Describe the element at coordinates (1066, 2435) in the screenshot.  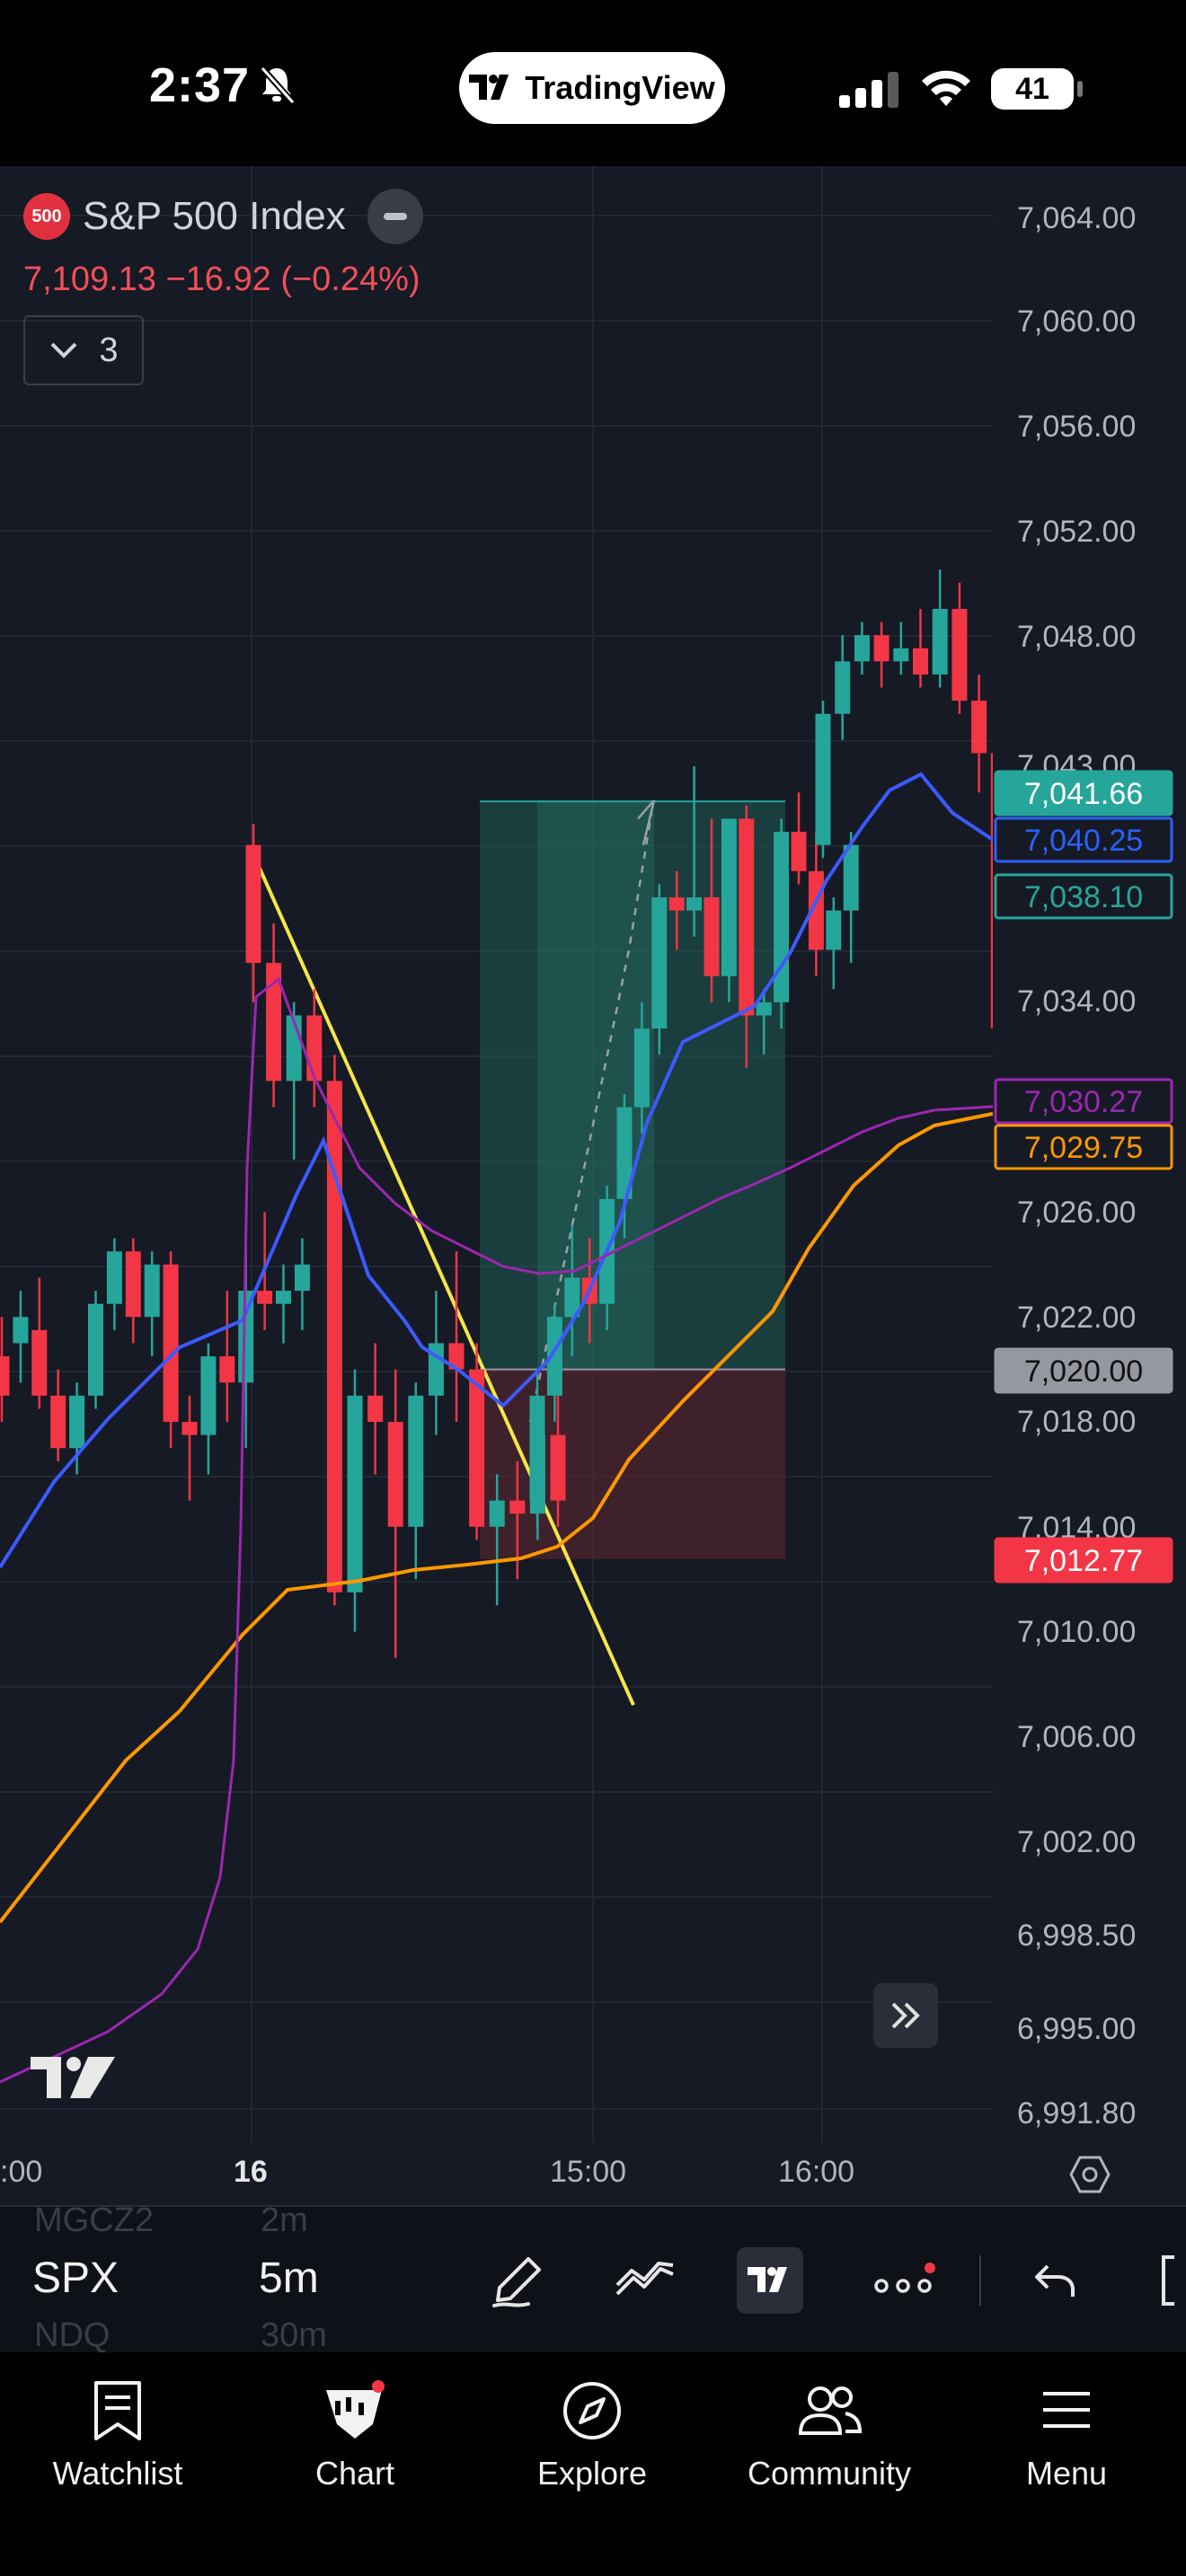
I see `nav-menu: Menu` at that location.